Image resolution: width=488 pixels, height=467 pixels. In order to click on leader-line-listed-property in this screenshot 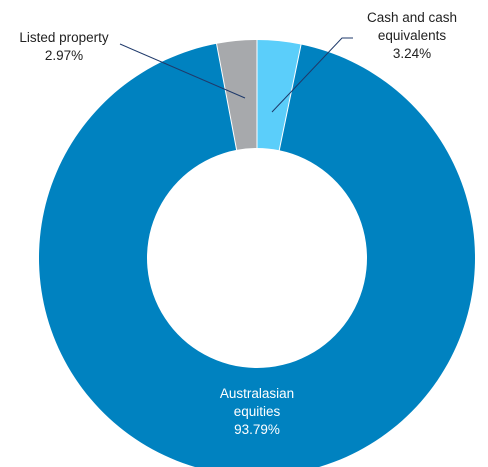, I will do `click(182, 71)`.